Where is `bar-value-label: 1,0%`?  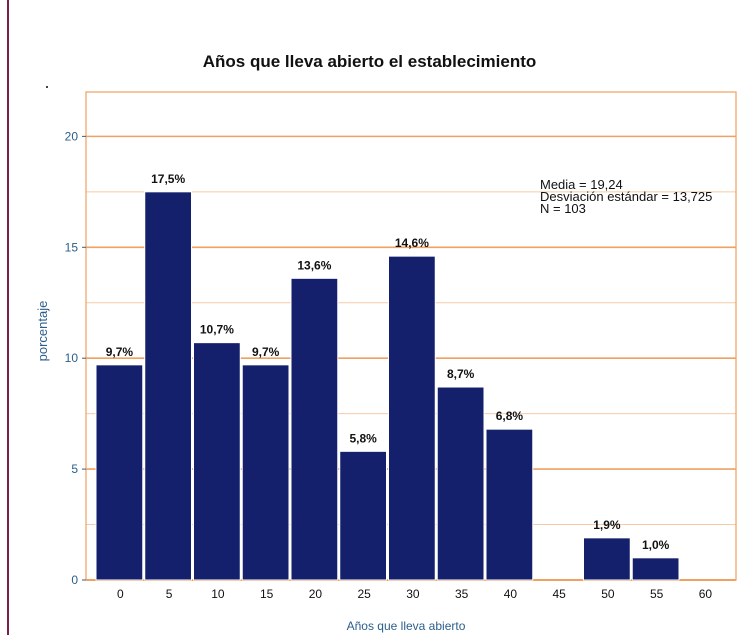
bar-value-label: 1,0% is located at coordinates (656, 545).